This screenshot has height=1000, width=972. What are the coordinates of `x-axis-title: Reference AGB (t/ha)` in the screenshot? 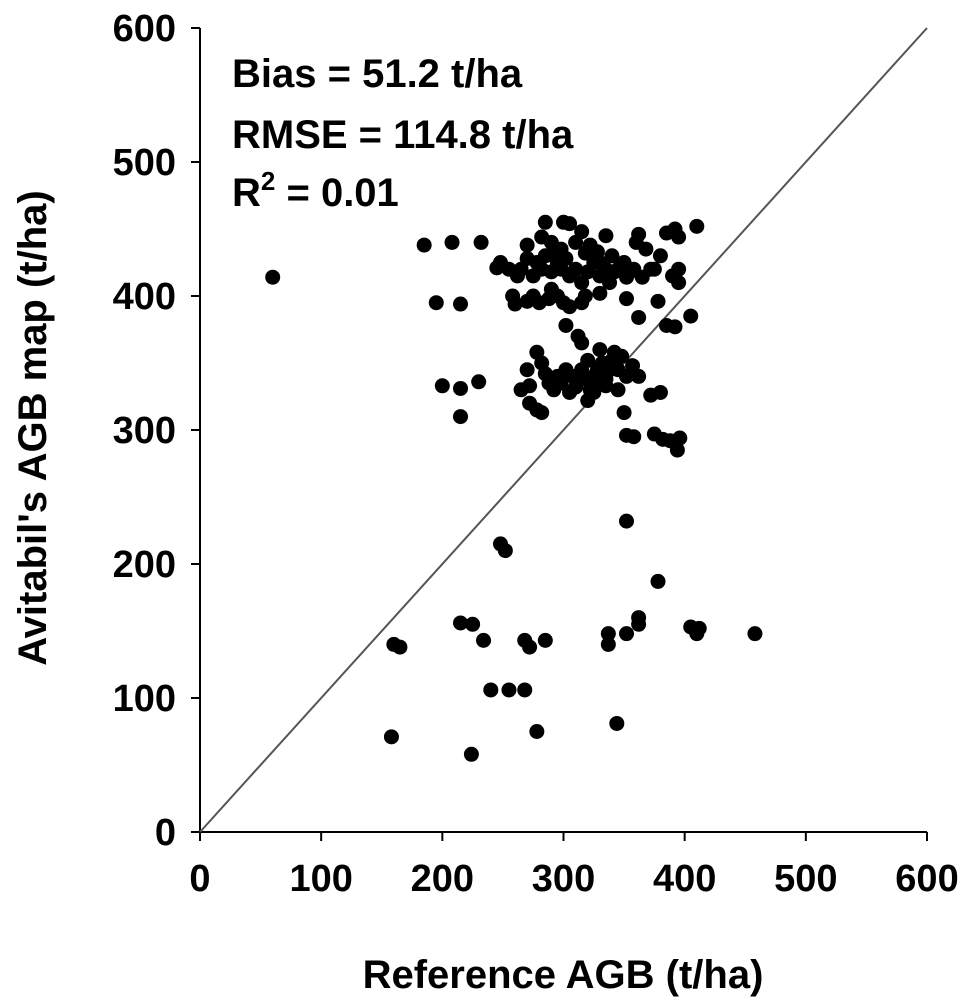 It's located at (563, 975).